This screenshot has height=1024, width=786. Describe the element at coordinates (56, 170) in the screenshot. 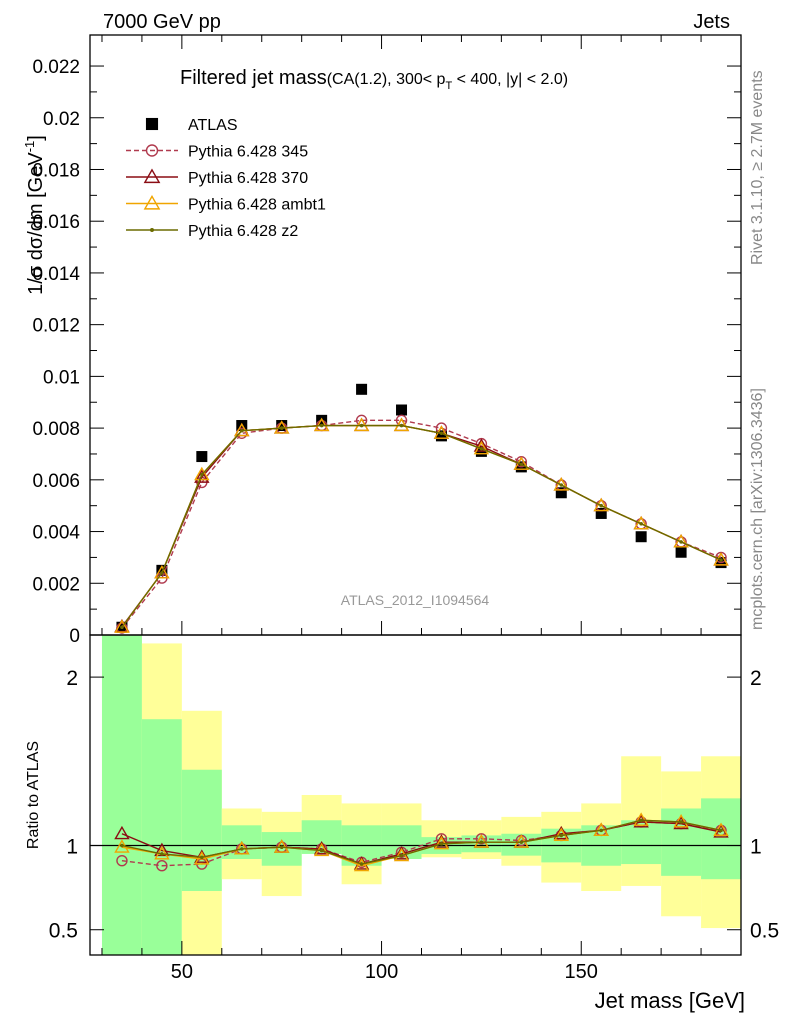

I see `main-y-tick-label: 0.018` at that location.